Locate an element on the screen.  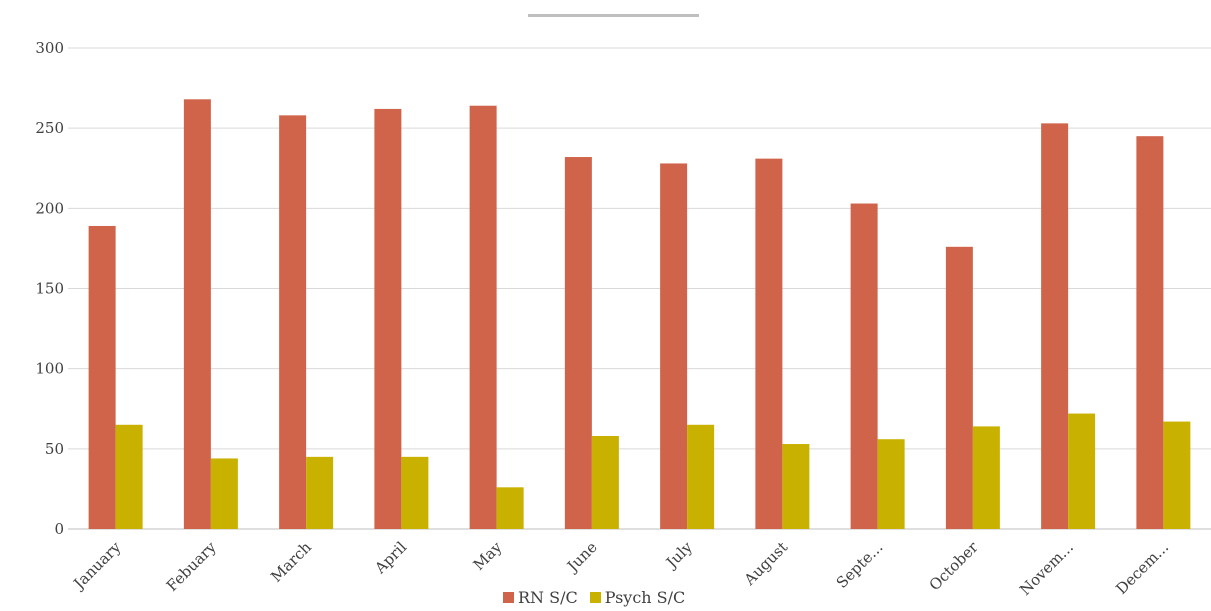
y-axis-tick-labels: 0 50 100 150 200 250 300 is located at coordinates (49, 288).